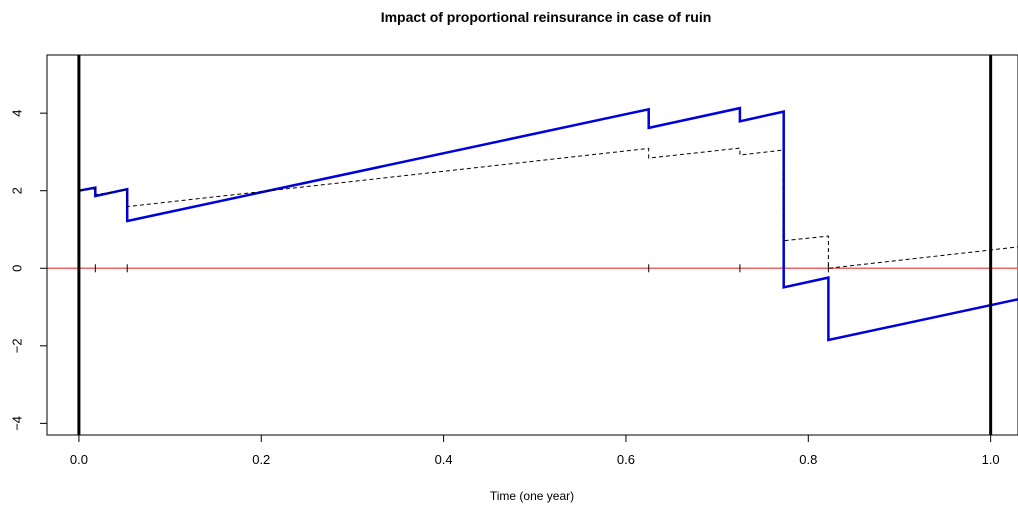  What do you see at coordinates (444, 459) in the screenshot?
I see `x-tick-label: 0.4` at bounding box center [444, 459].